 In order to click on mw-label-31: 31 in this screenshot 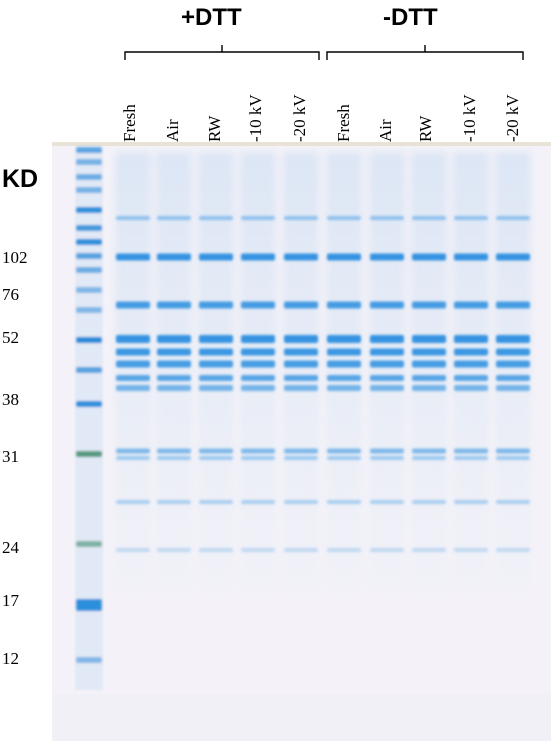, I will do `click(10, 456)`.